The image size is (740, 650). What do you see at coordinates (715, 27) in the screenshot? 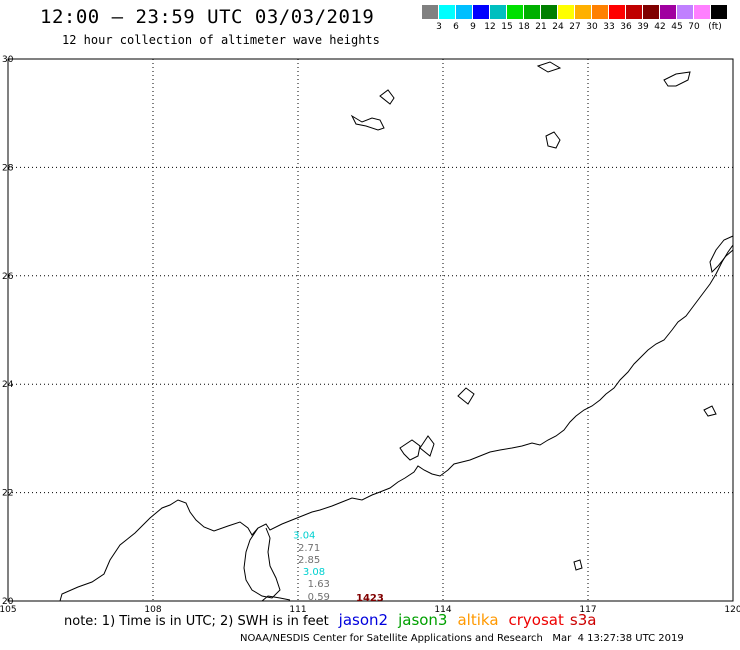
I see `colorbar-label: (ft)` at bounding box center [715, 27].